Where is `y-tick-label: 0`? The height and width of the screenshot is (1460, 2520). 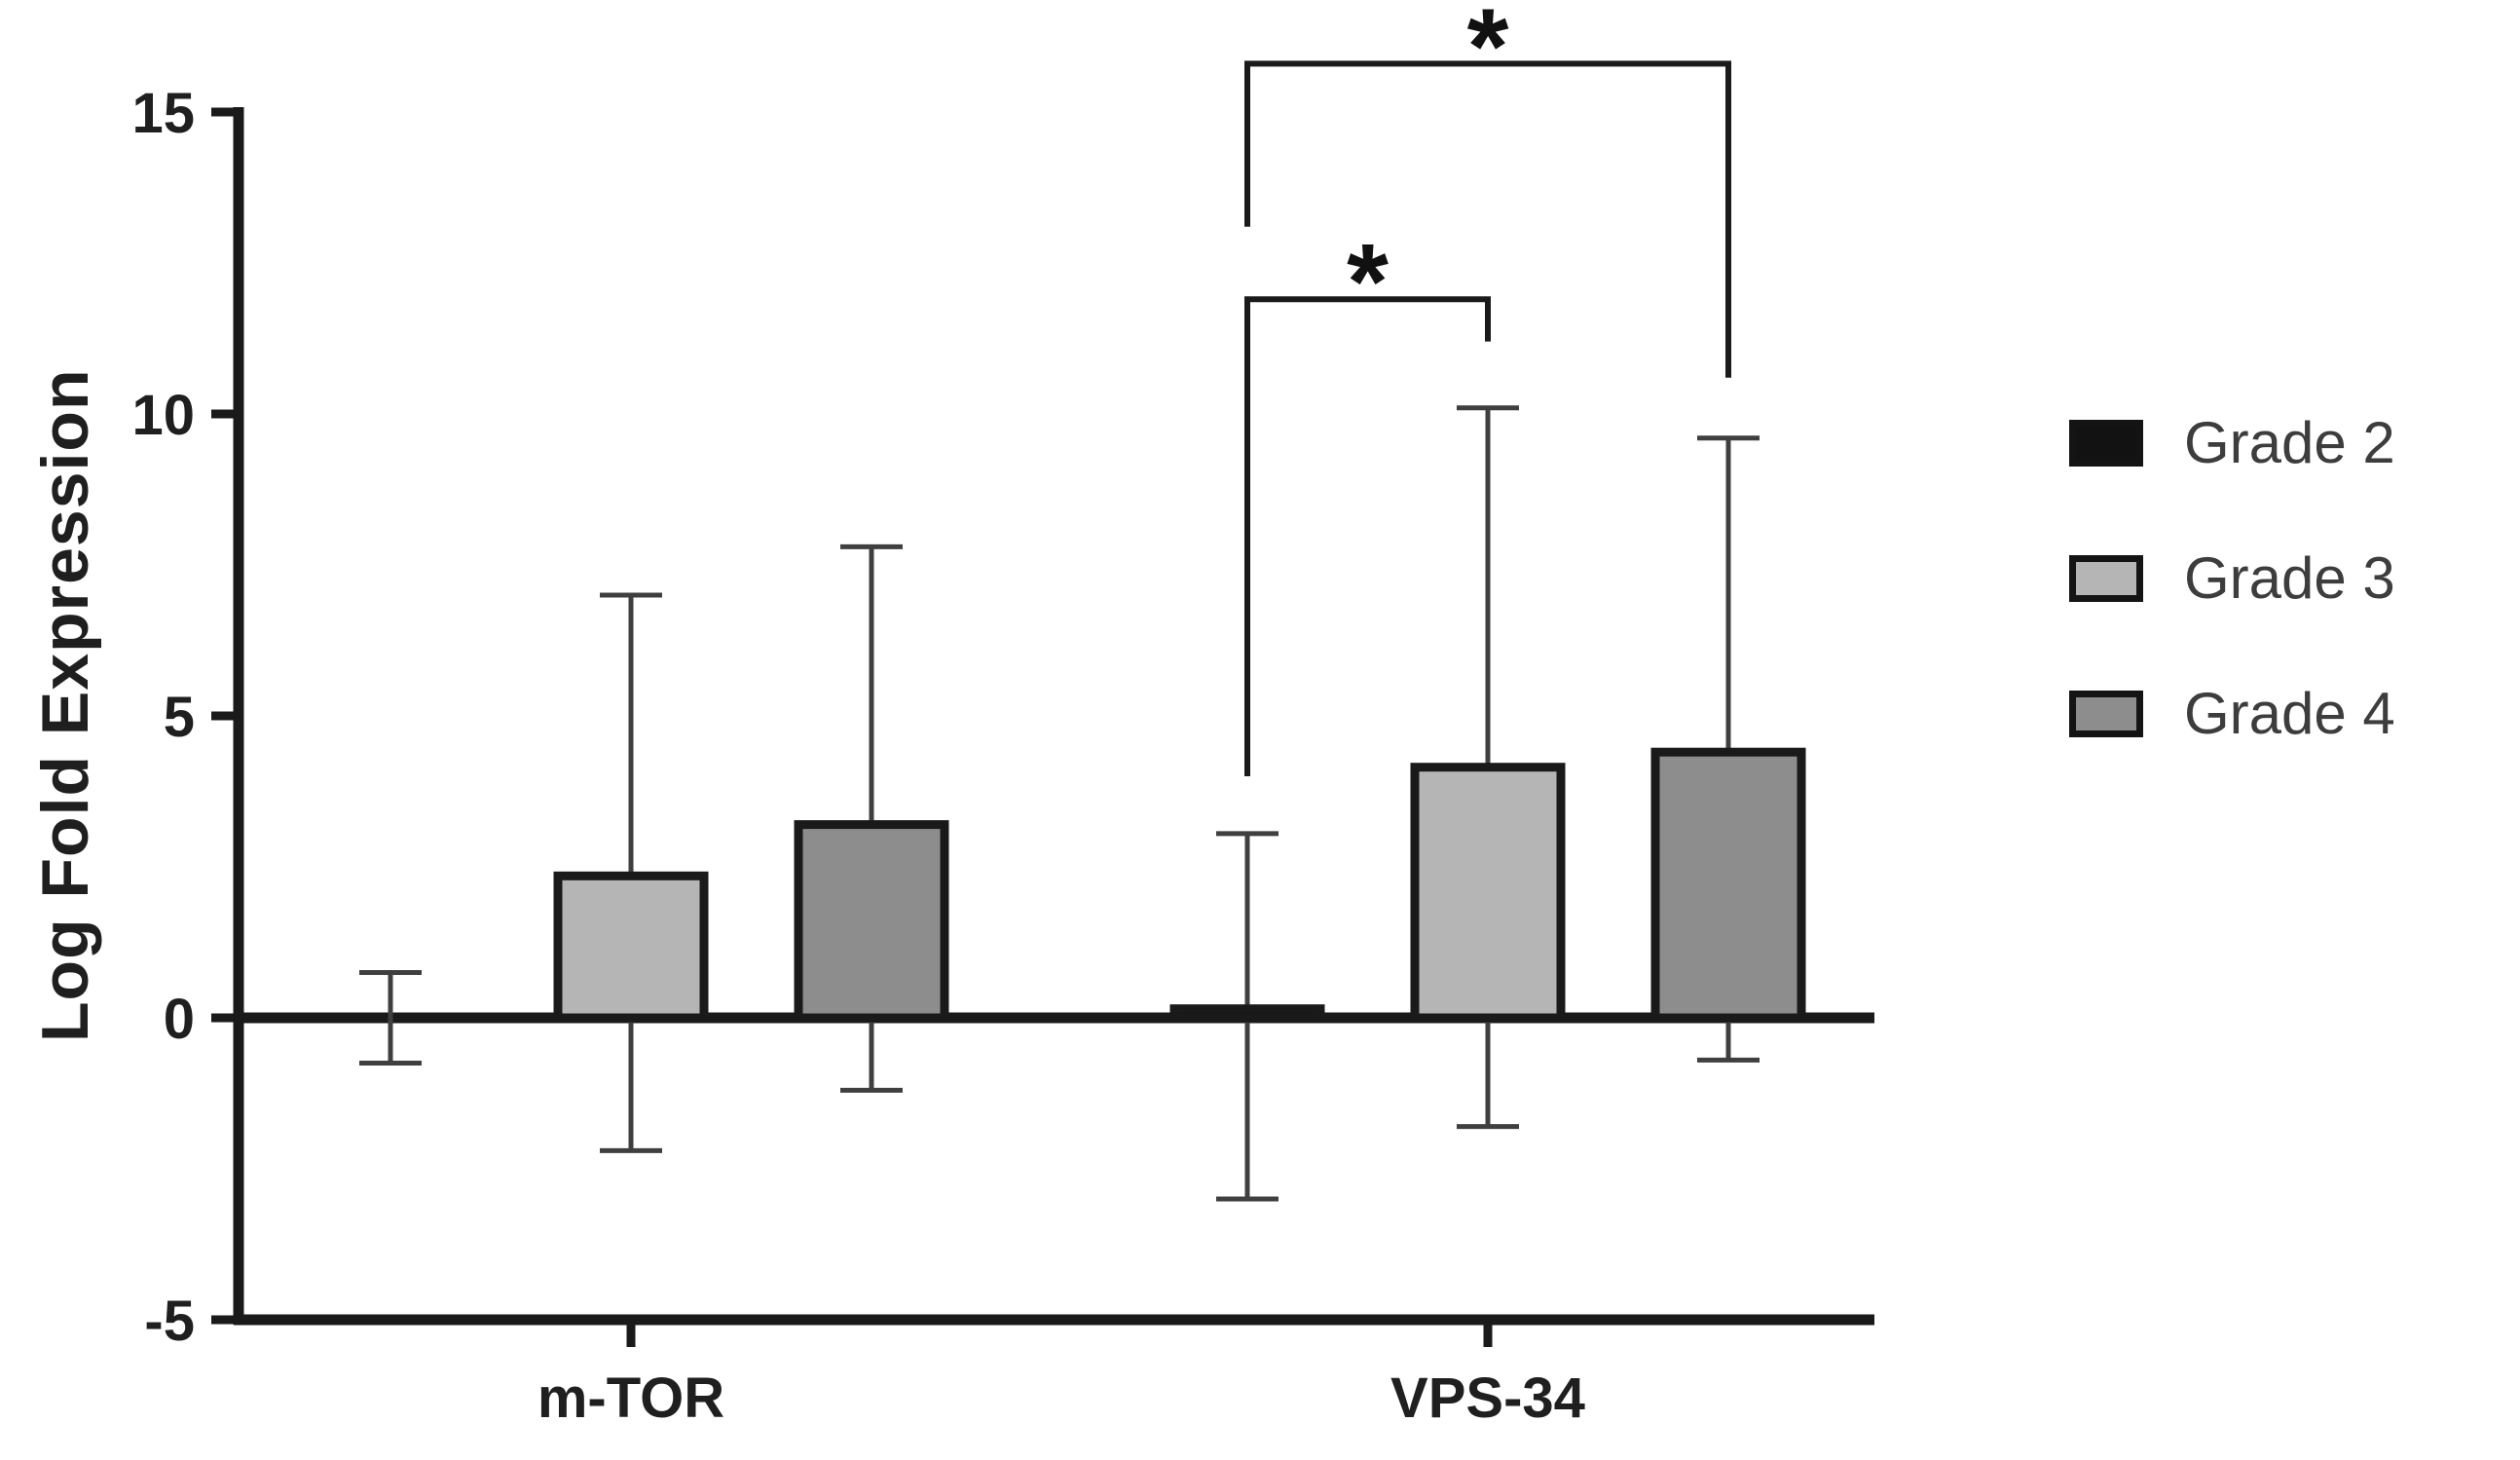 y-tick-label: 0 is located at coordinates (179, 1020).